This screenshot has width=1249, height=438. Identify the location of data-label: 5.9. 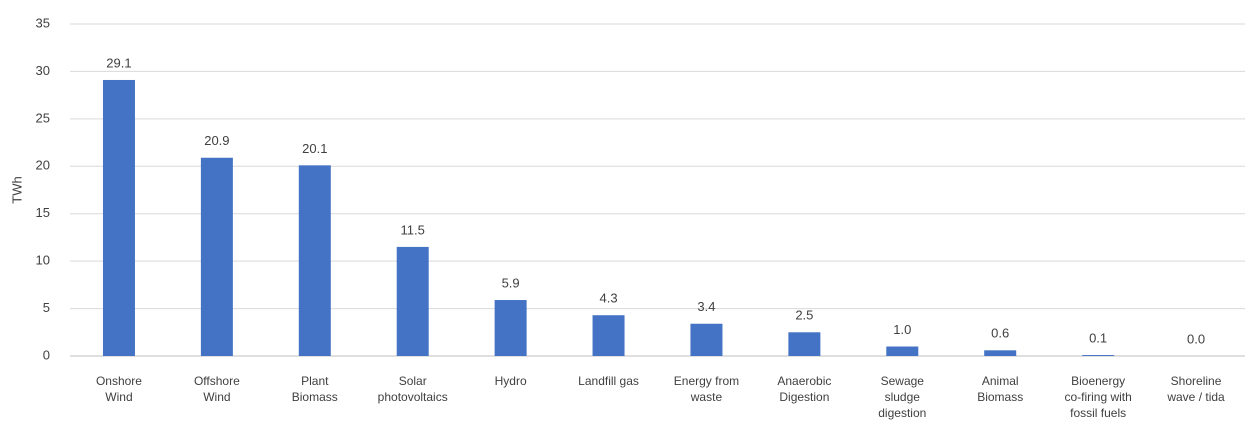
(511, 282).